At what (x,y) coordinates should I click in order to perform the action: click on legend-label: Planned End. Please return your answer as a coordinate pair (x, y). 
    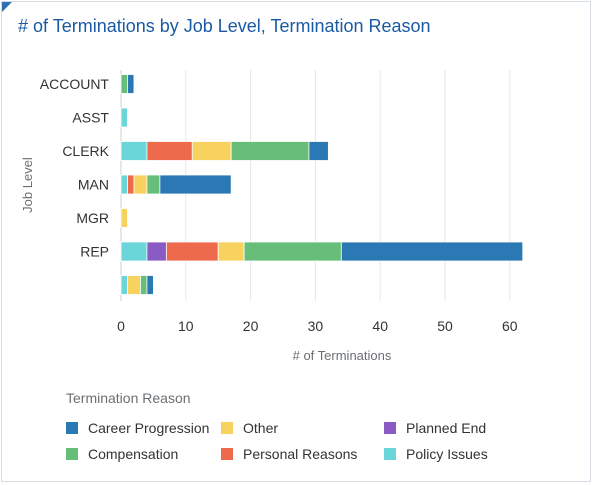
    Looking at the image, I should click on (446, 428).